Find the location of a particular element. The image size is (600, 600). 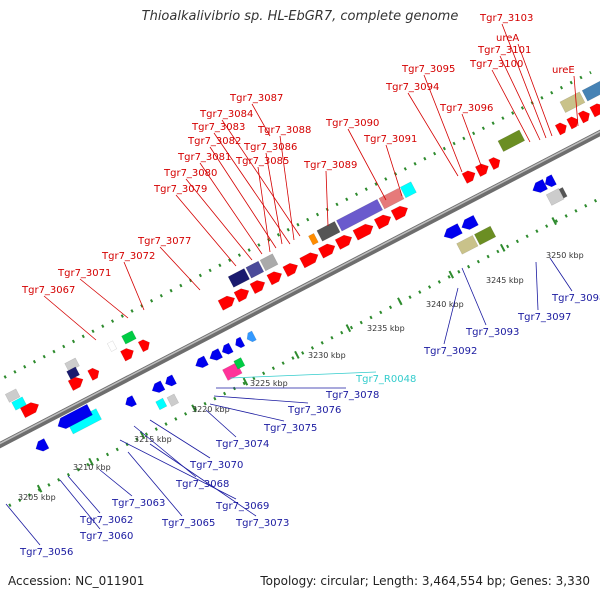

top-label-12: Tgr7_3084 is located at coordinates (226, 114).